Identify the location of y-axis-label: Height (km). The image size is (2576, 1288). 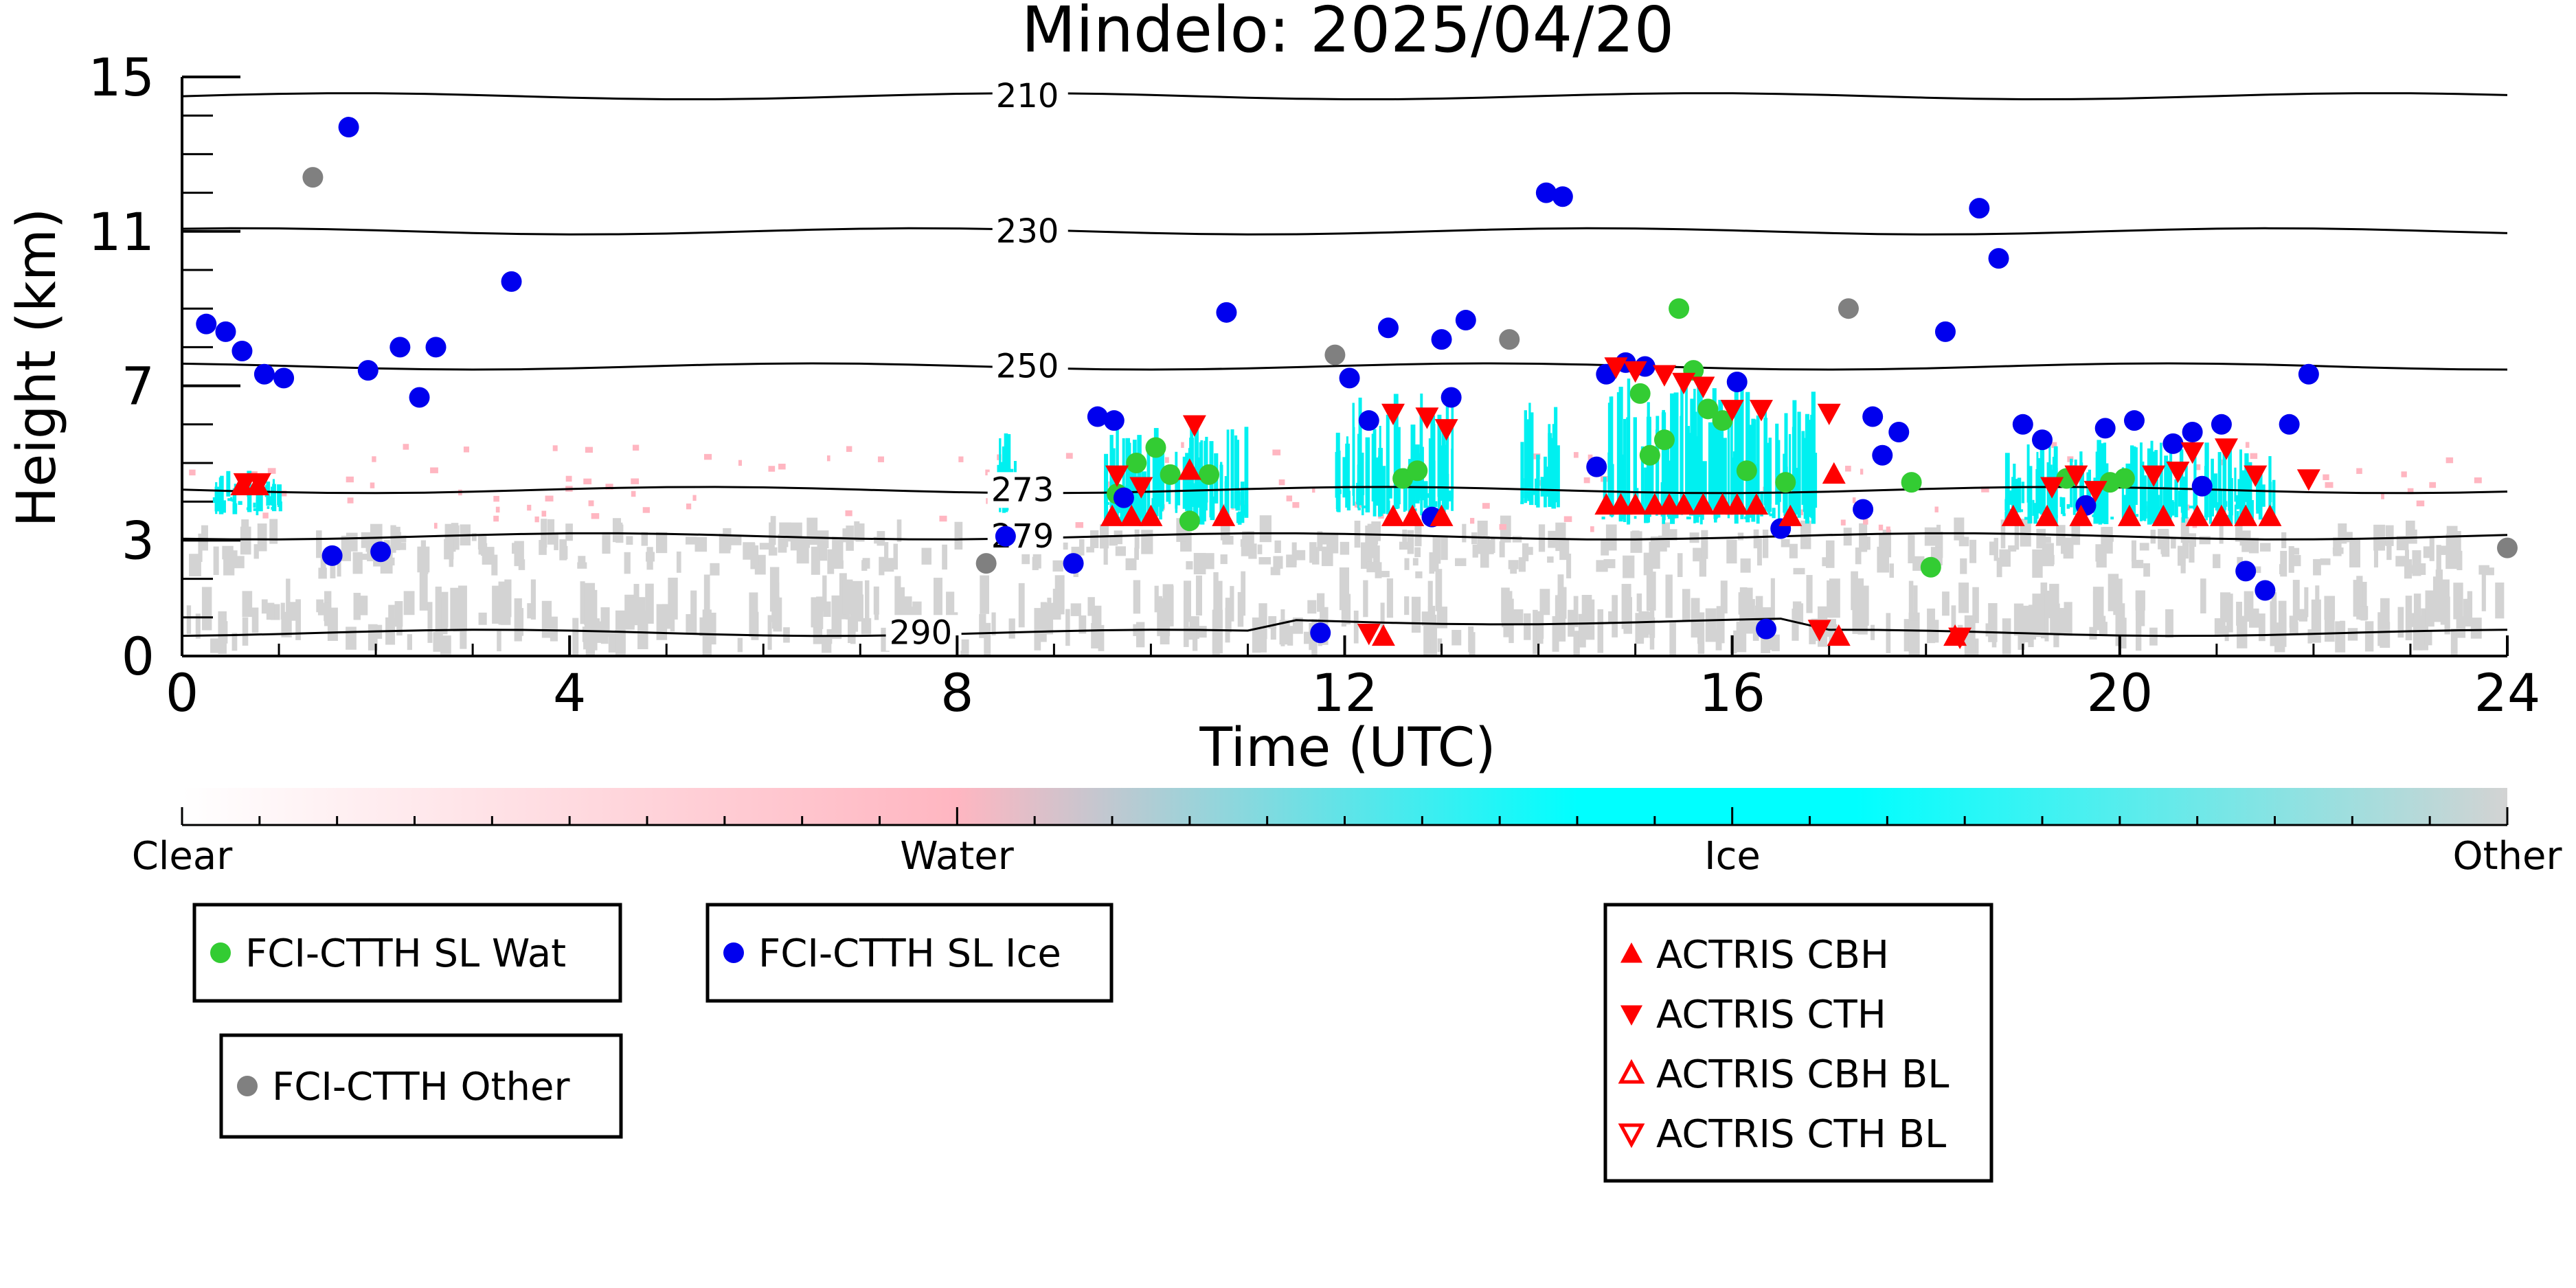
(37, 368).